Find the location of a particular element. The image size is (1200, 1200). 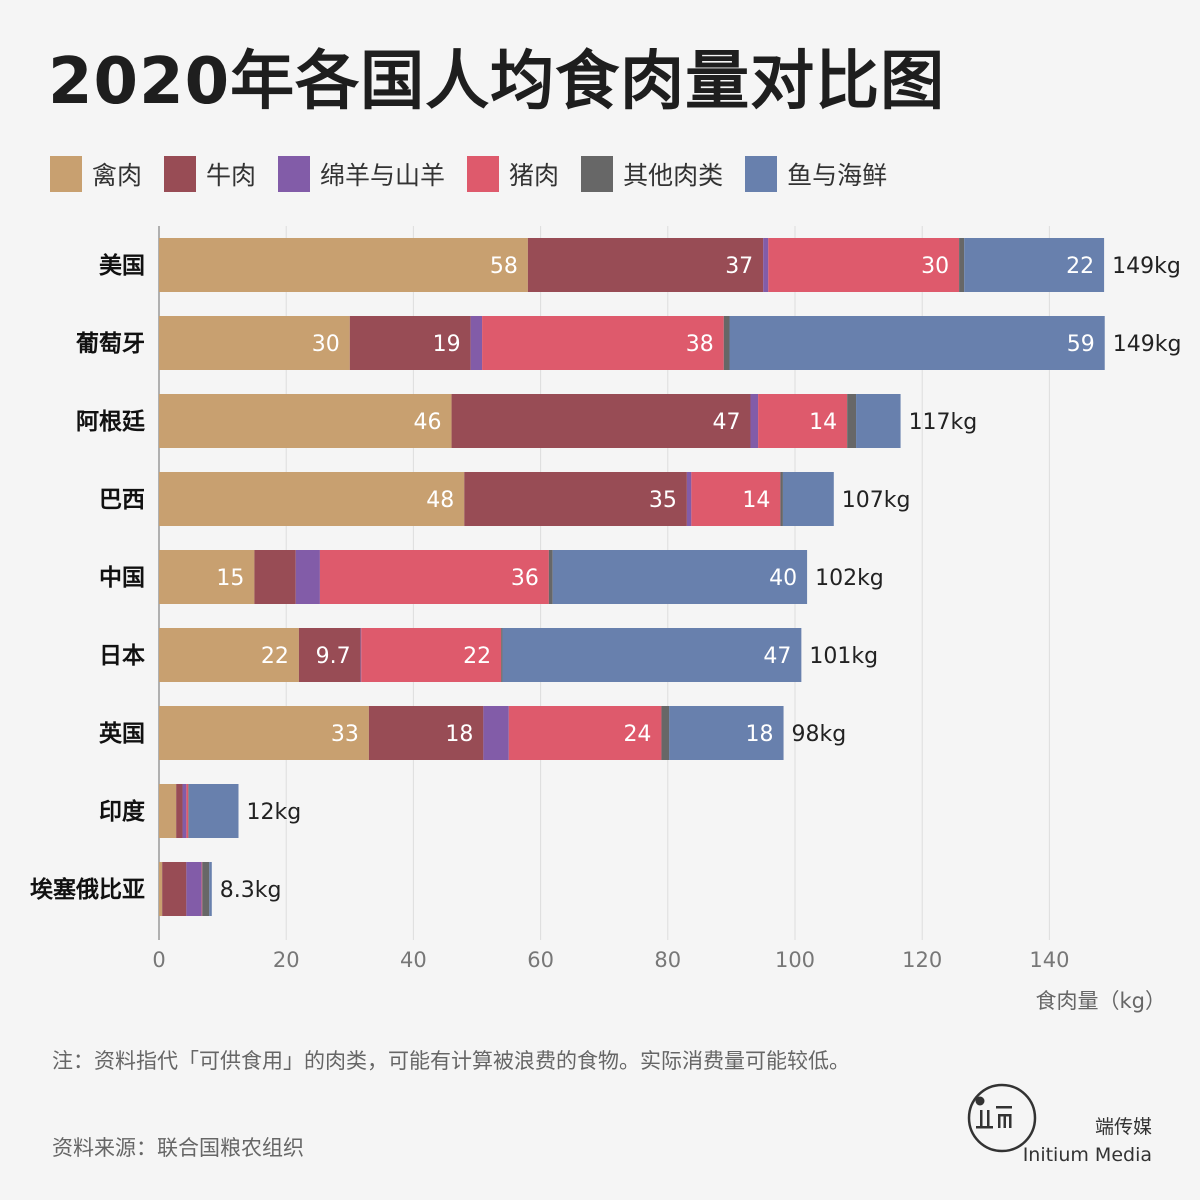

legend: 禽肉 牛肉 绵羊与山羊 猪肉 其他肉类 鱼与海鲜 is located at coordinates (468, 174).